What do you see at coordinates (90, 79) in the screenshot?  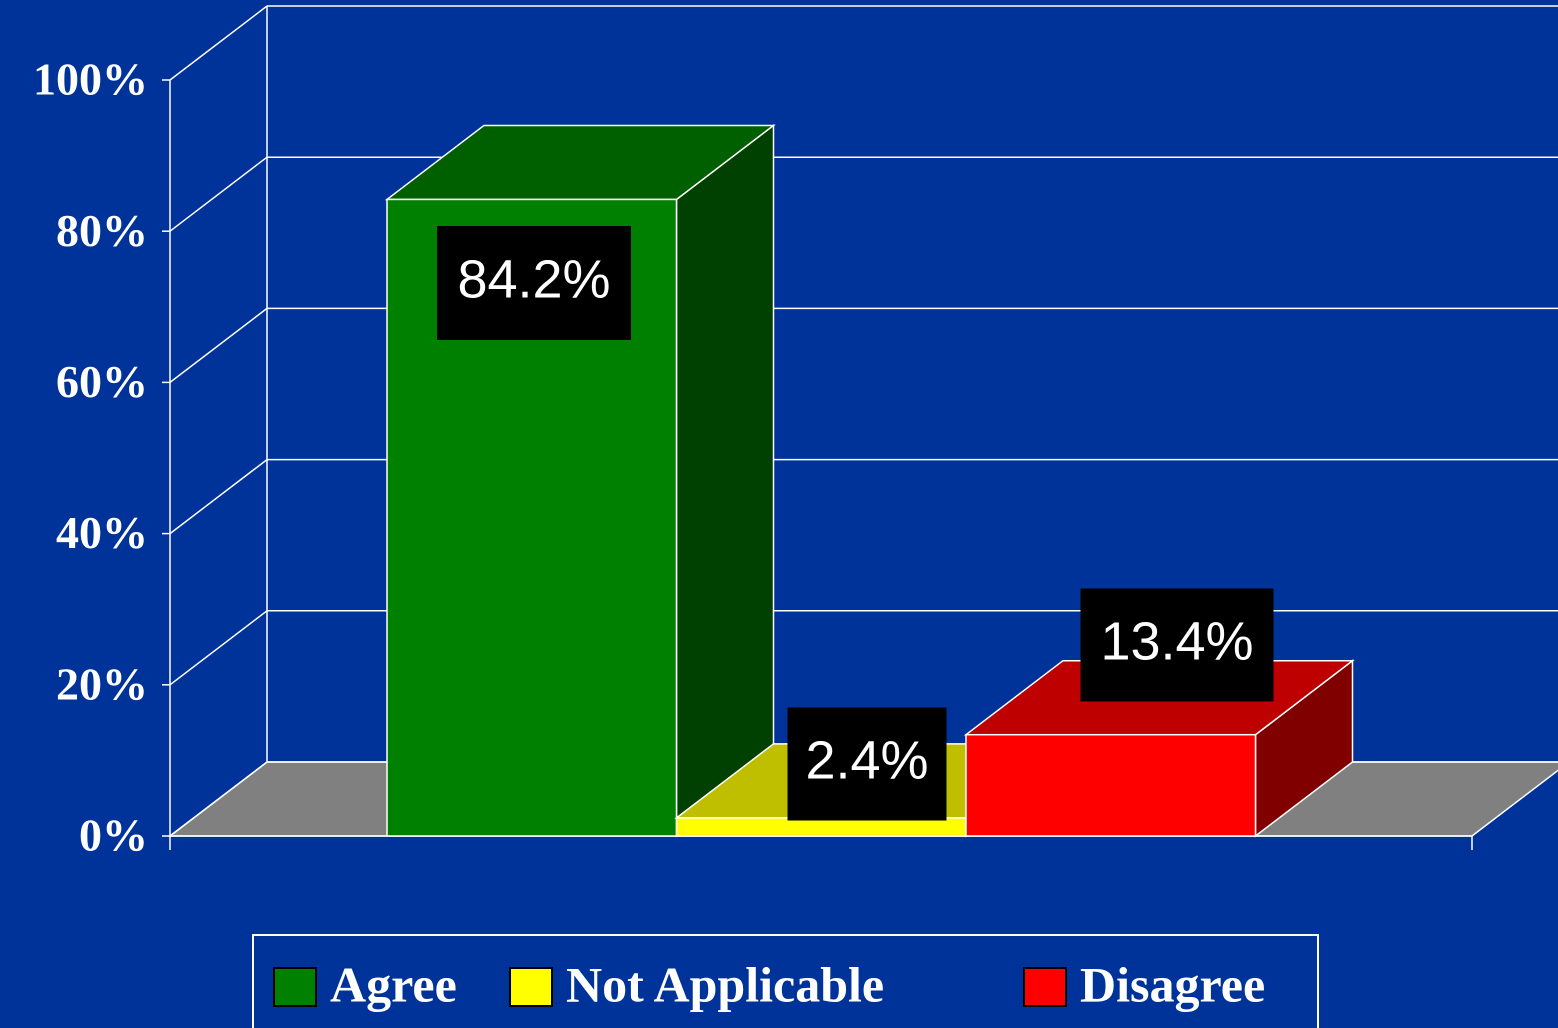 I see `y-tick-label: 100%` at bounding box center [90, 79].